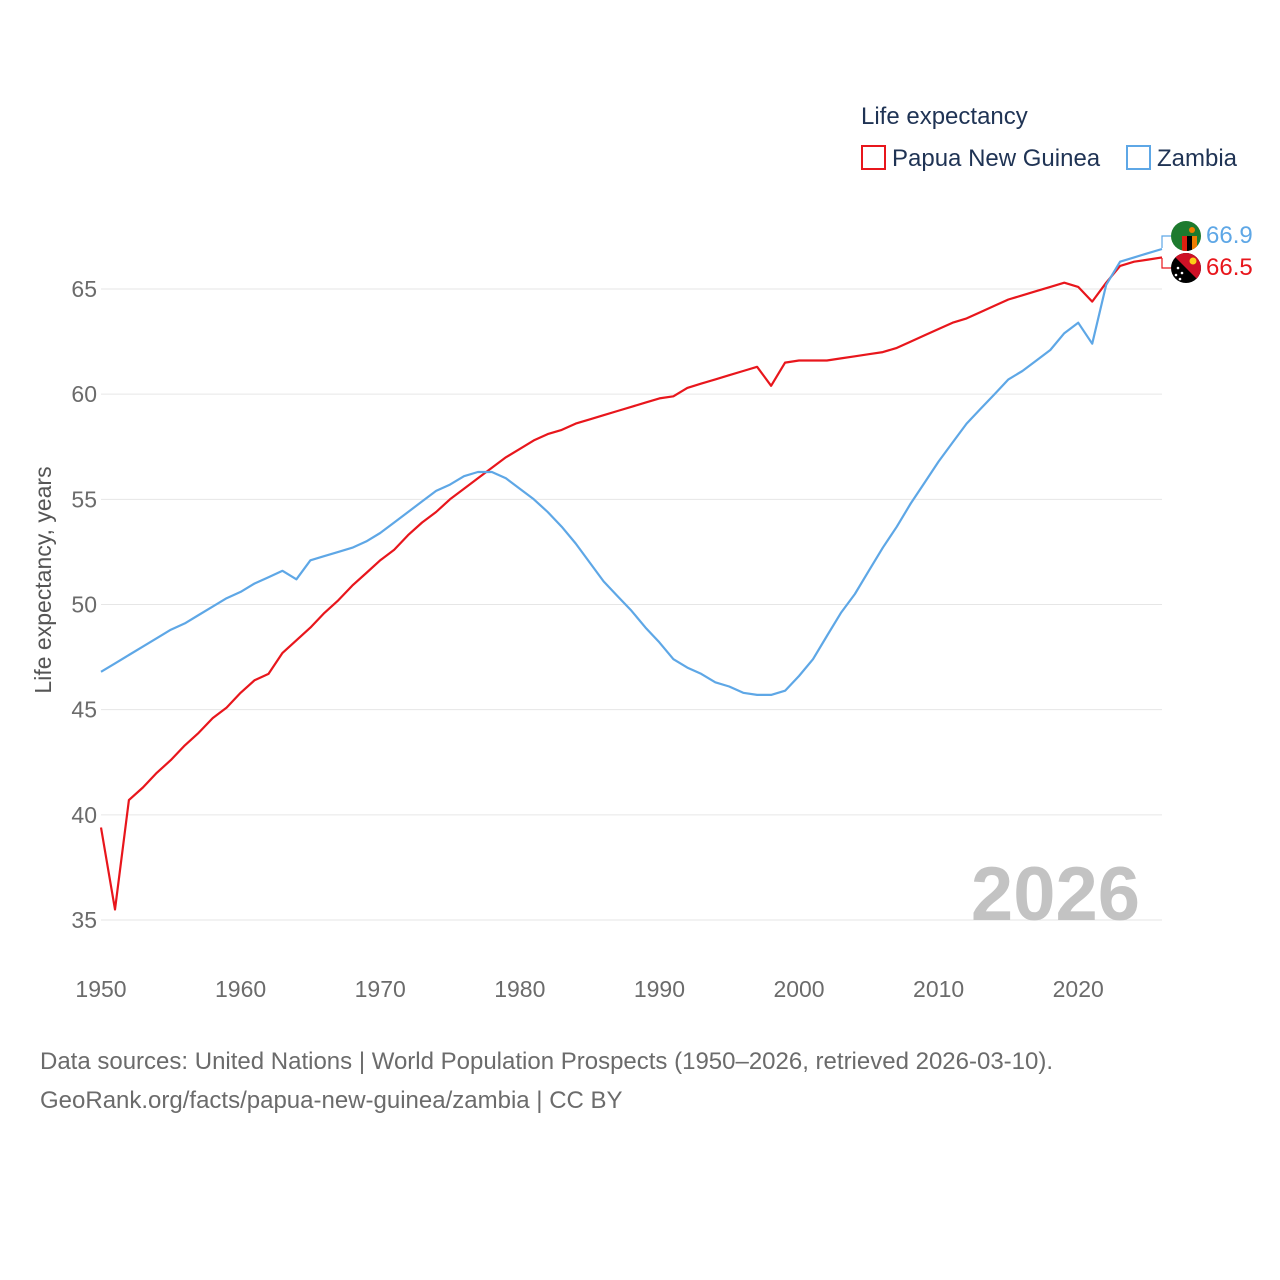  Describe the element at coordinates (1186, 268) in the screenshot. I see `papua-new-guinea-flag-icon` at that location.